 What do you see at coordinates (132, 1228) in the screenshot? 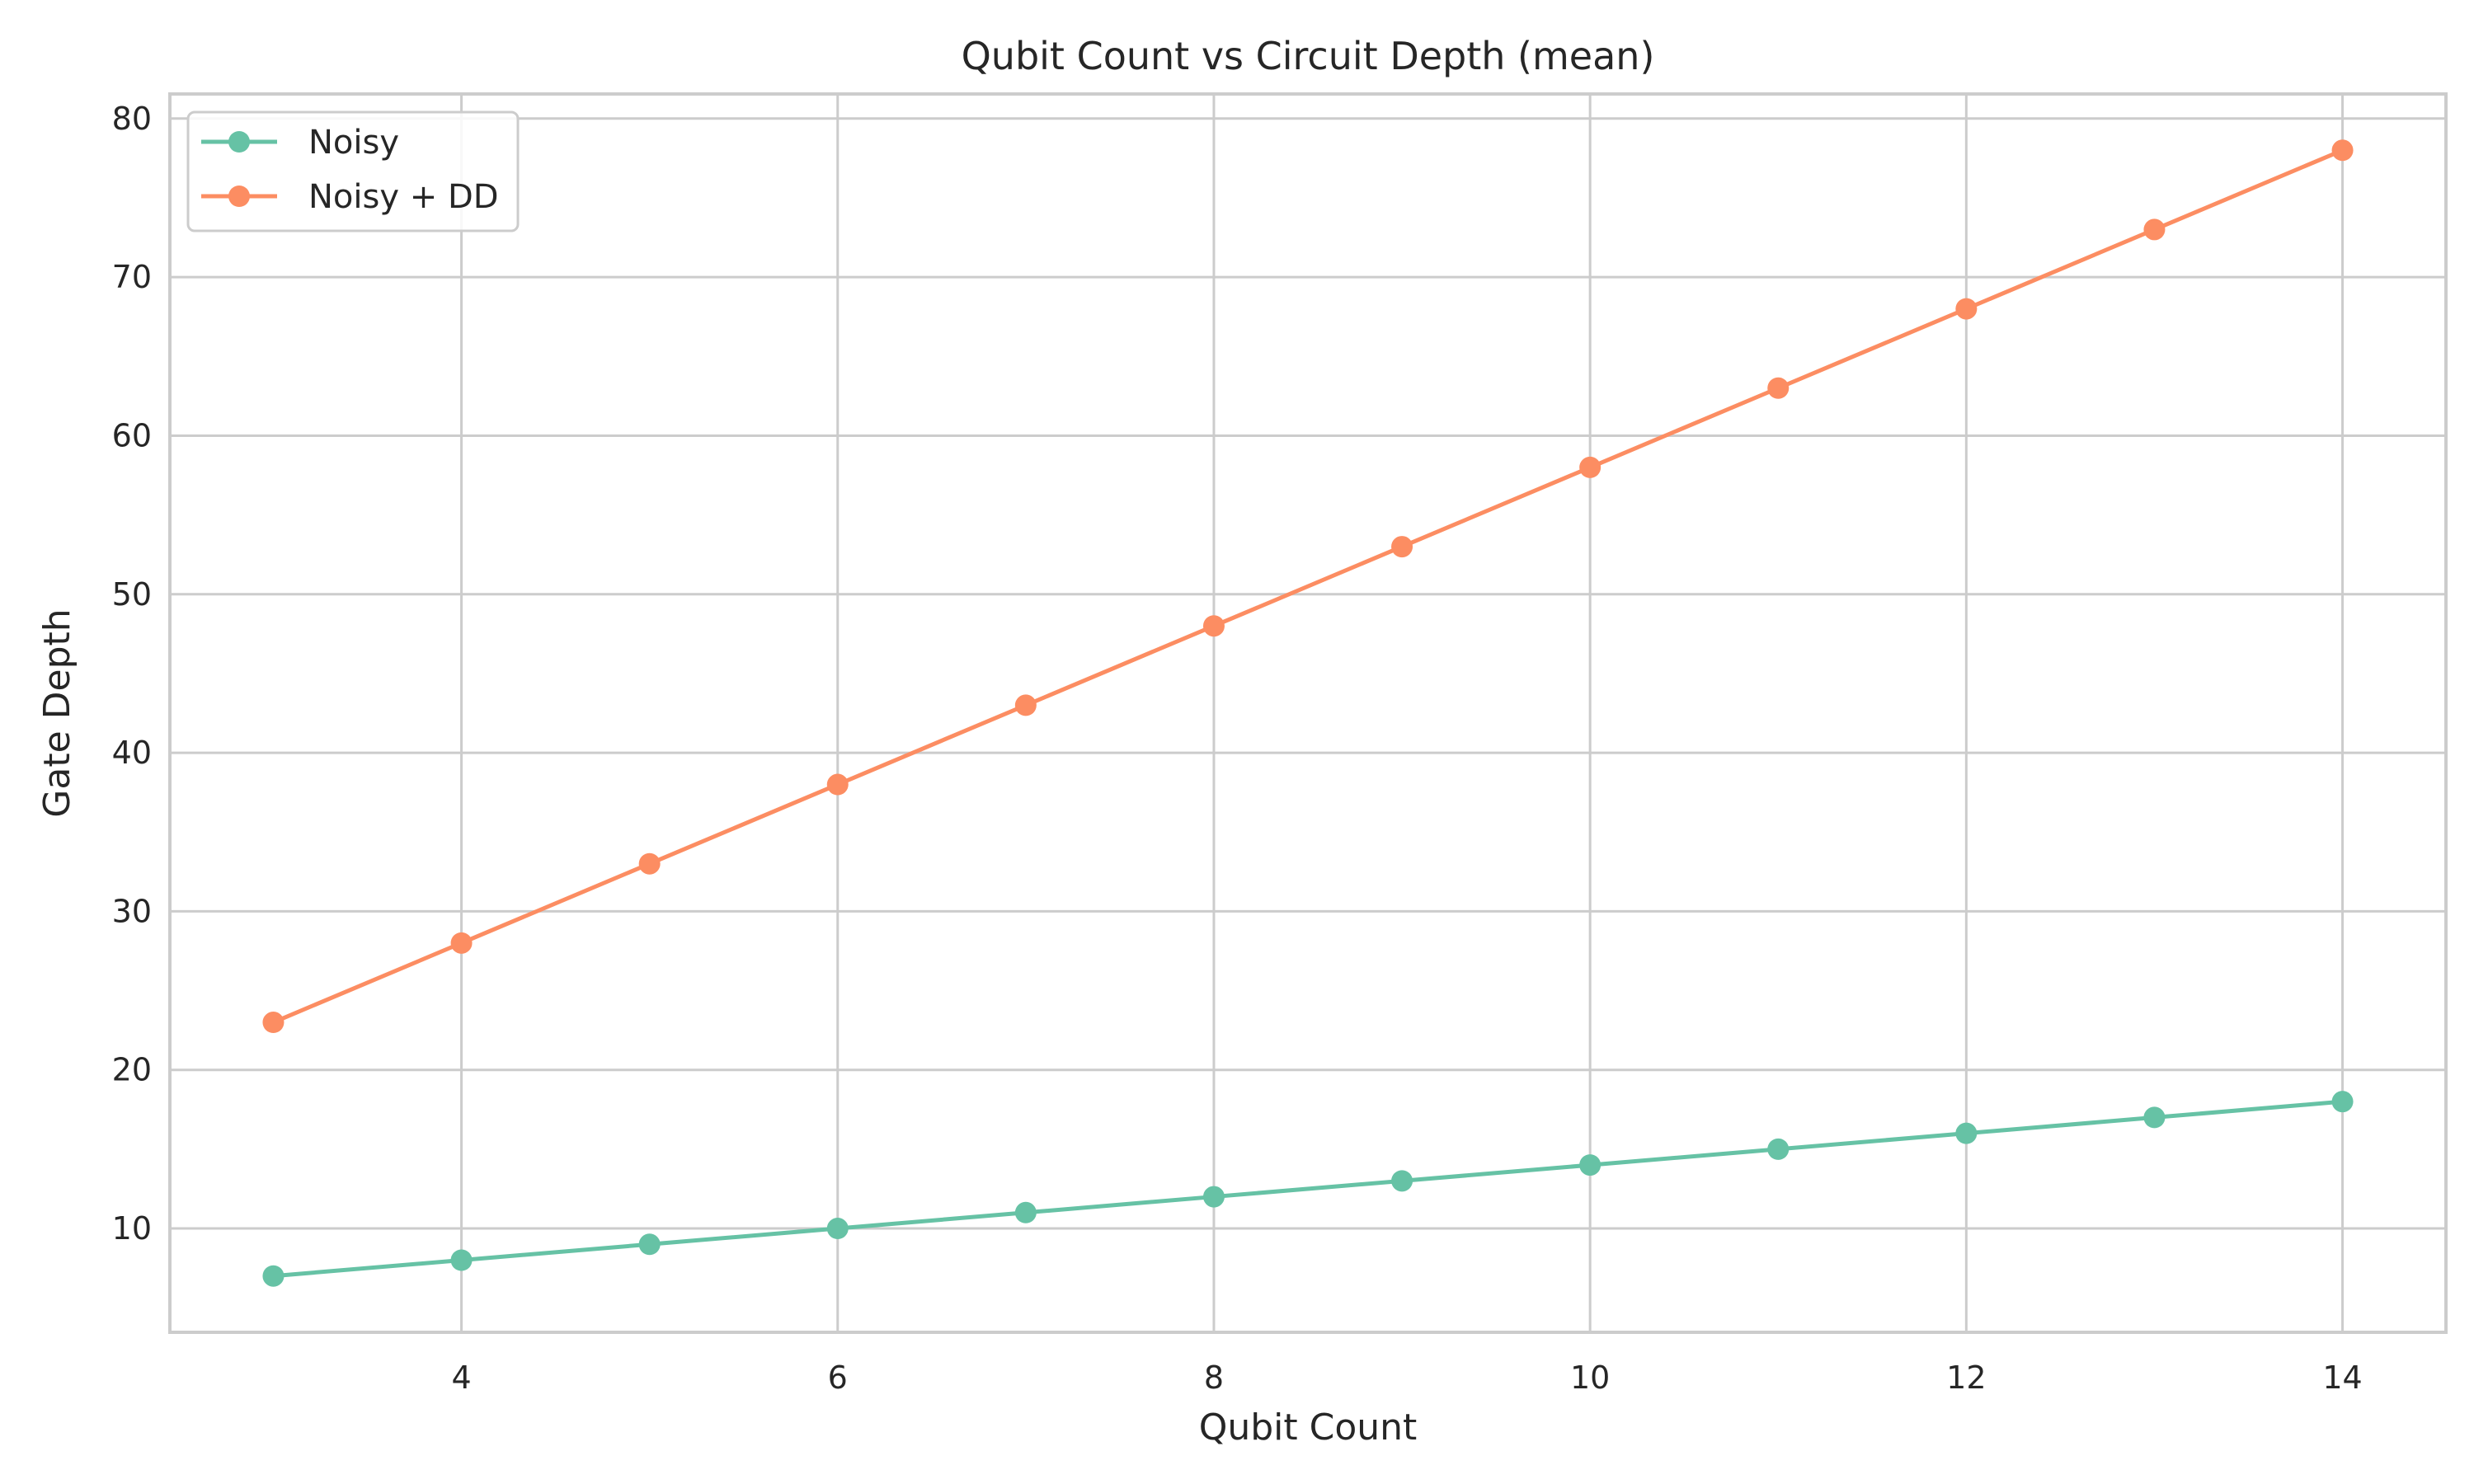
I see `y-tick-label: 10` at bounding box center [132, 1228].